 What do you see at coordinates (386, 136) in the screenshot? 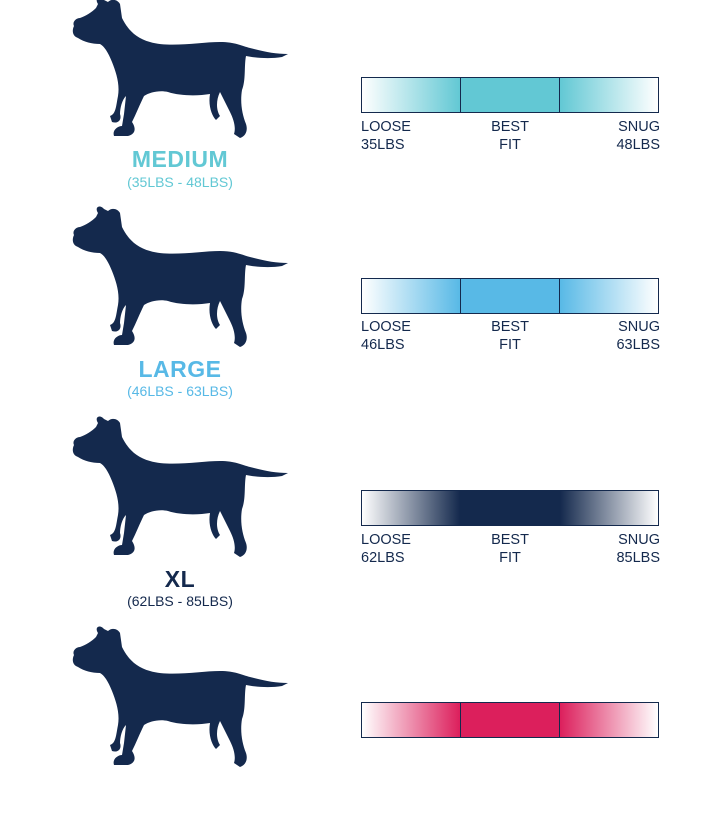
I see `loose-label: LOOSE 35LBS` at bounding box center [386, 136].